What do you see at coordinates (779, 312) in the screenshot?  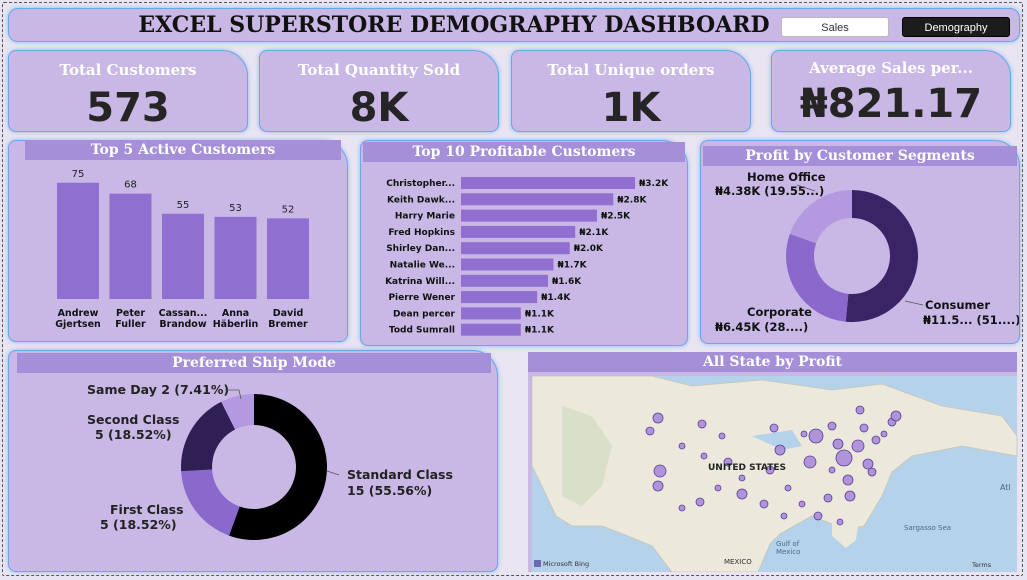 I see `legend-label: Corporate` at bounding box center [779, 312].